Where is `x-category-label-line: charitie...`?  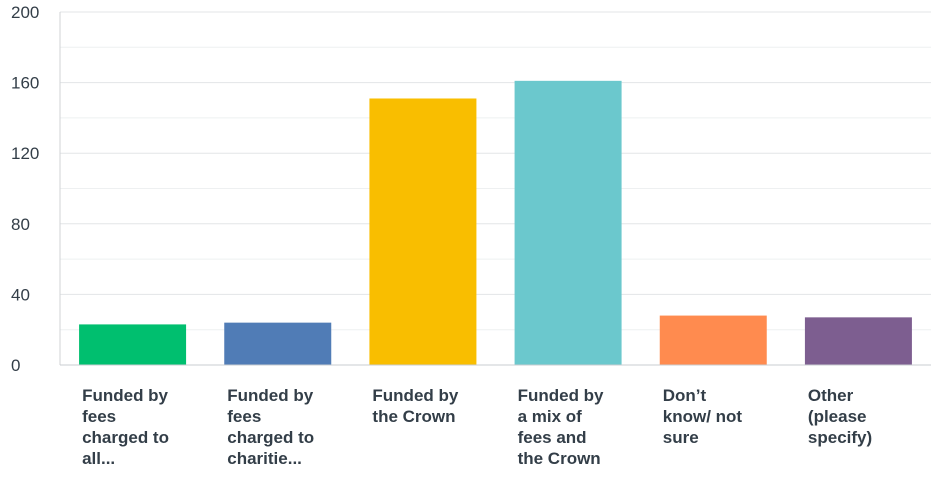 x-category-label-line: charitie... is located at coordinates (264, 458).